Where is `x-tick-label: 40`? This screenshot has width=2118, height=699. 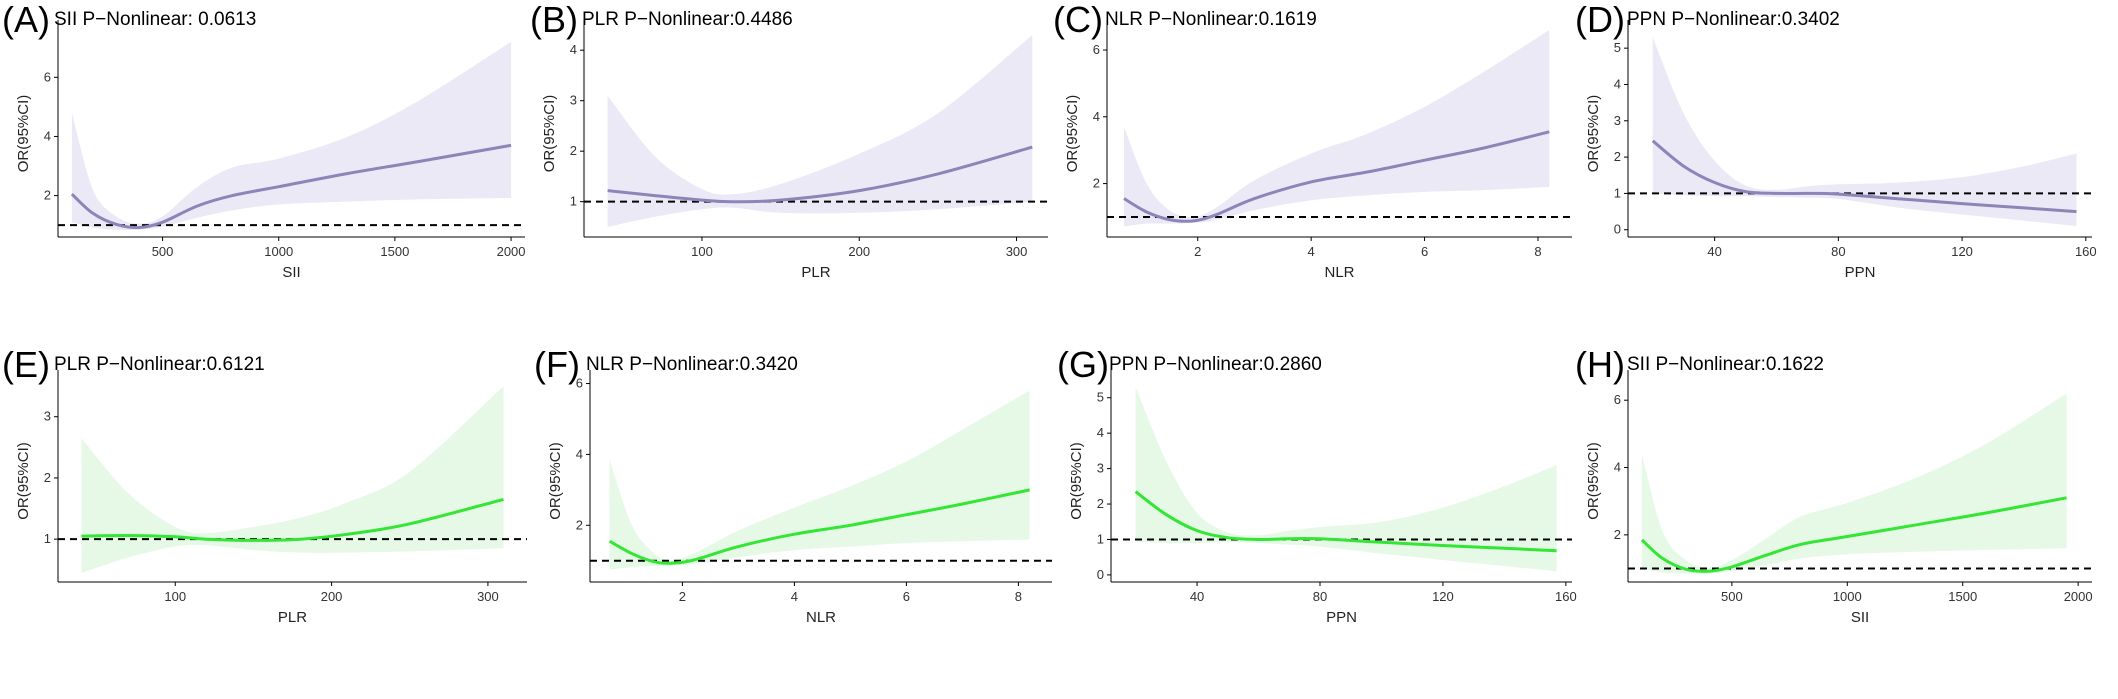 x-tick-label: 40 is located at coordinates (1197, 596).